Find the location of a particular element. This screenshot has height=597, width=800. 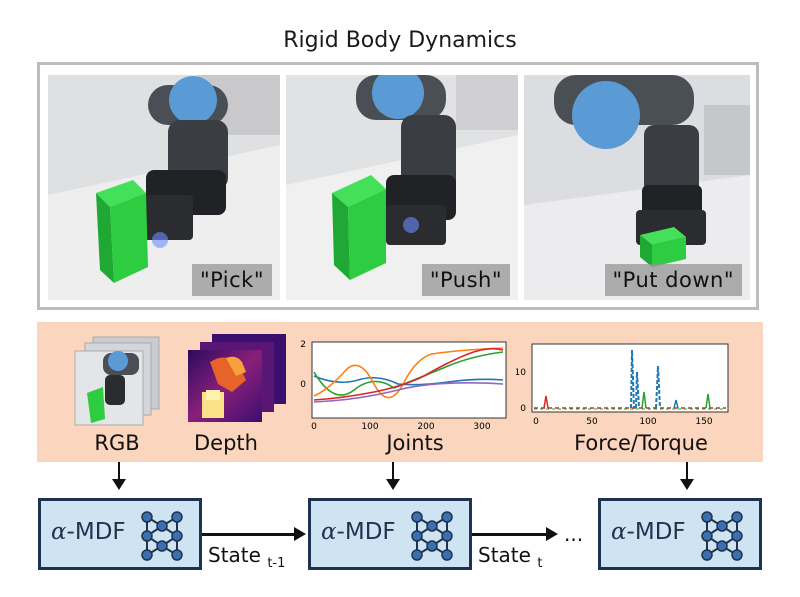

arrow-joints-to-mdf is located at coordinates (393, 476).